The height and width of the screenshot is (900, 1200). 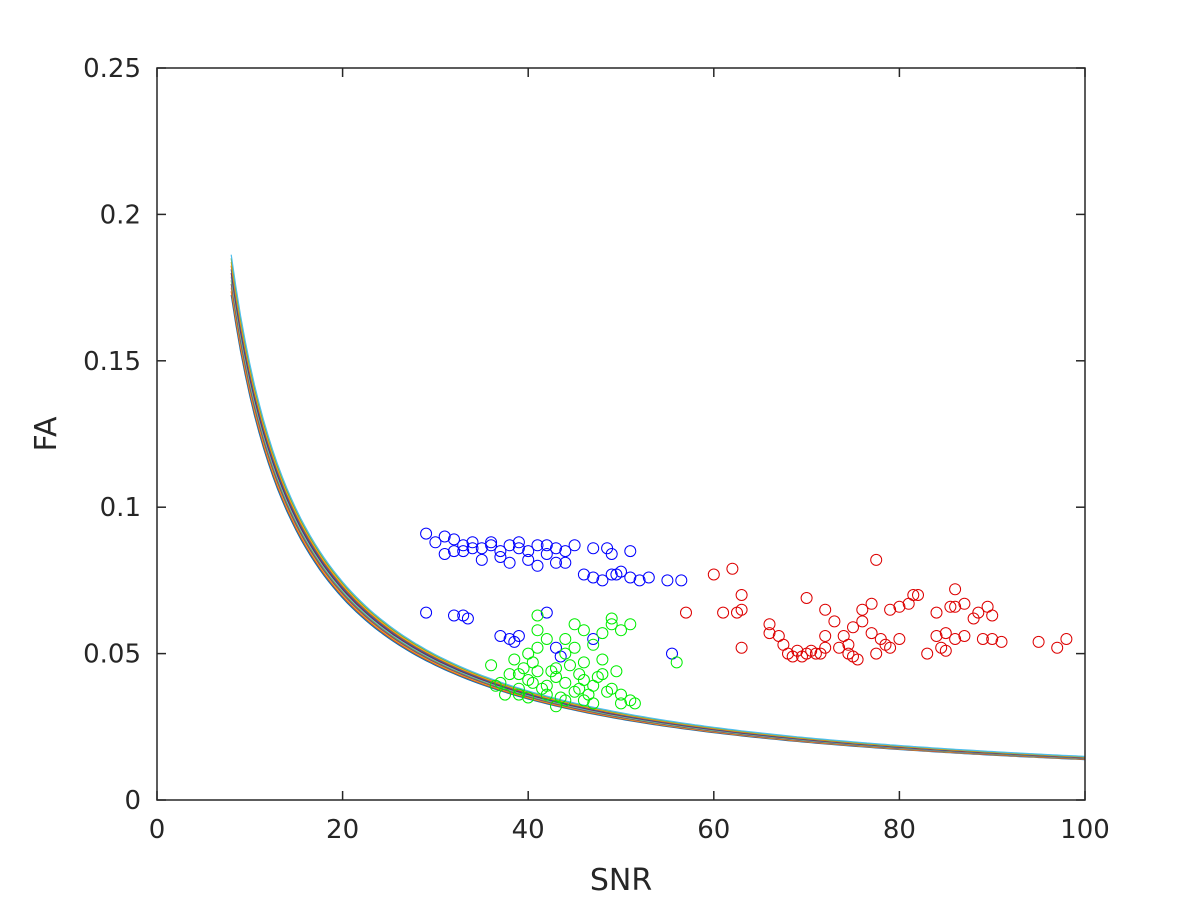 I want to click on y-tick-label: 0.1, so click(x=120, y=508).